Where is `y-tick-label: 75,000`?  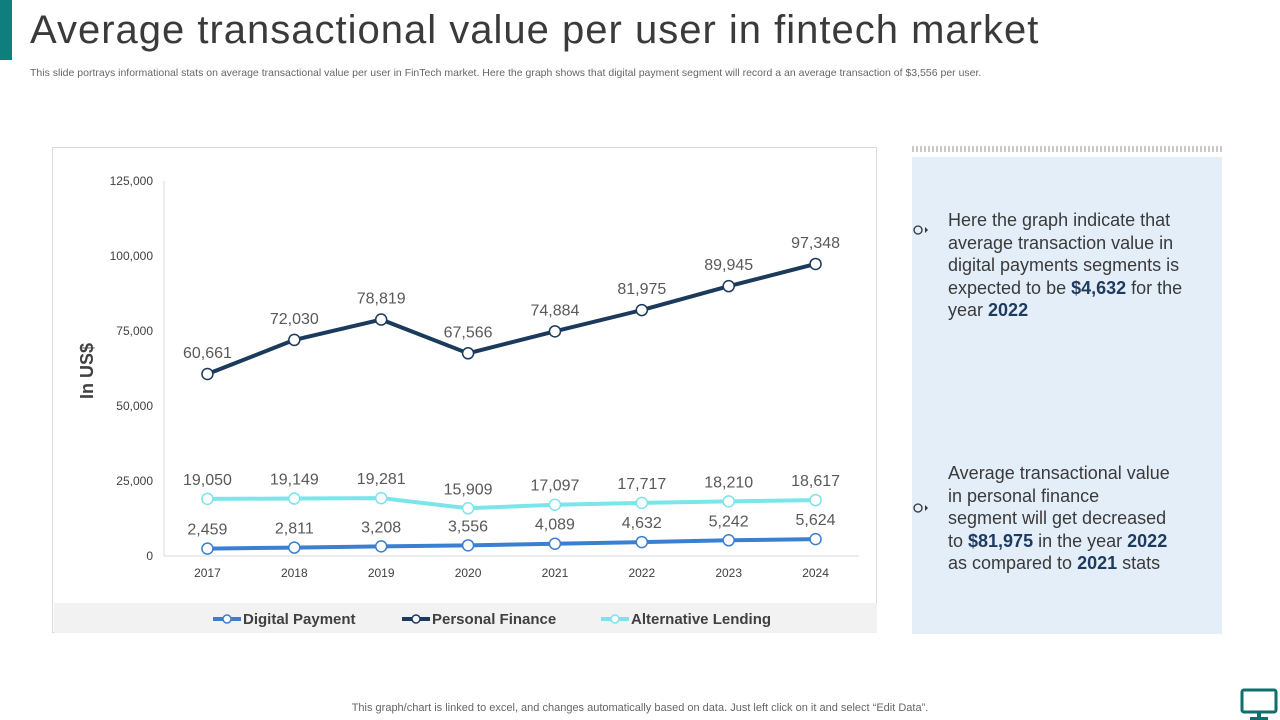 y-tick-label: 75,000 is located at coordinates (134, 331).